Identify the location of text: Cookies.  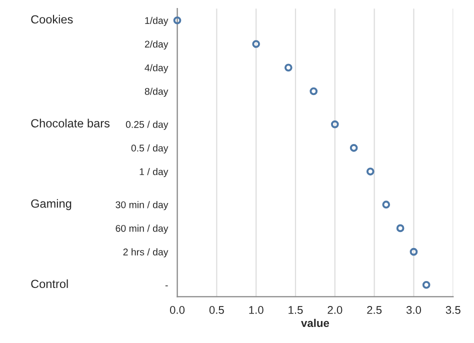
(52, 19).